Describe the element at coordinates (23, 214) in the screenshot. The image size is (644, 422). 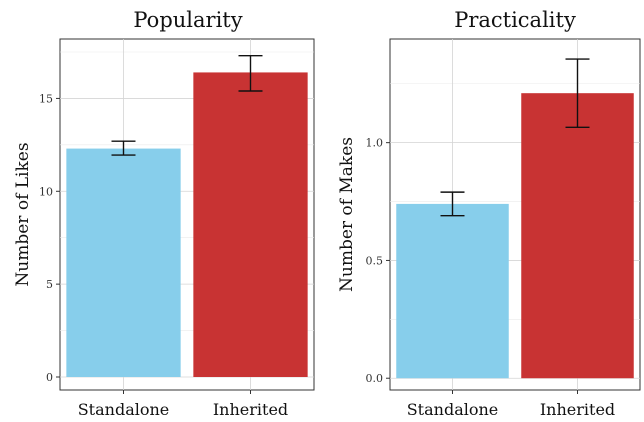
I see `y-axis-label: Number of Likes` at that location.